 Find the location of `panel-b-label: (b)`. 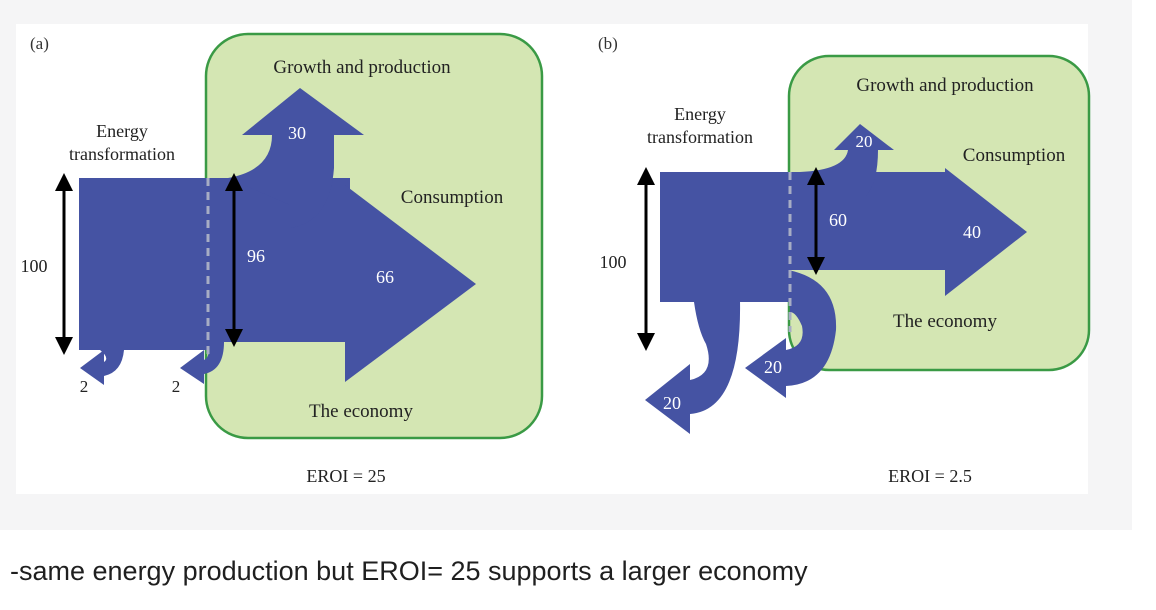

panel-b-label: (b) is located at coordinates (608, 43).